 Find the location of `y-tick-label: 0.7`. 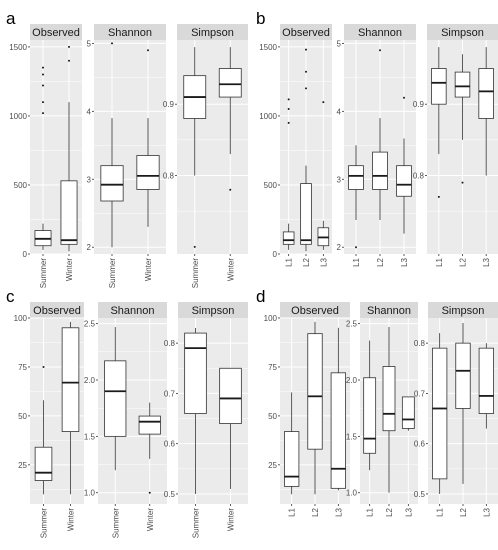

y-tick-label: 0.7 is located at coordinates (170, 393).